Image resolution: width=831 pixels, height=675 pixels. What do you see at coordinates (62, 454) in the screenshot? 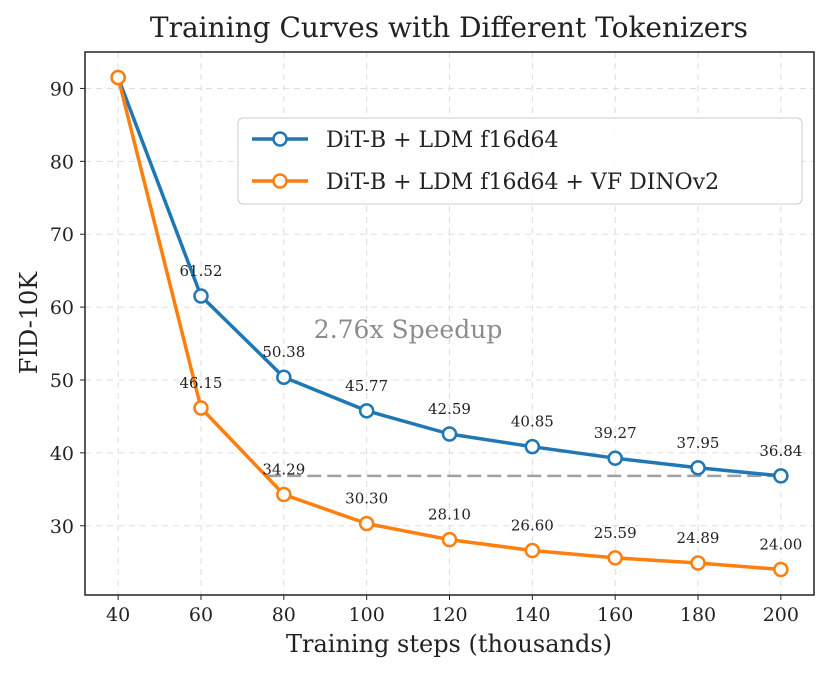
I see `y-tick-label: 40` at bounding box center [62, 454].